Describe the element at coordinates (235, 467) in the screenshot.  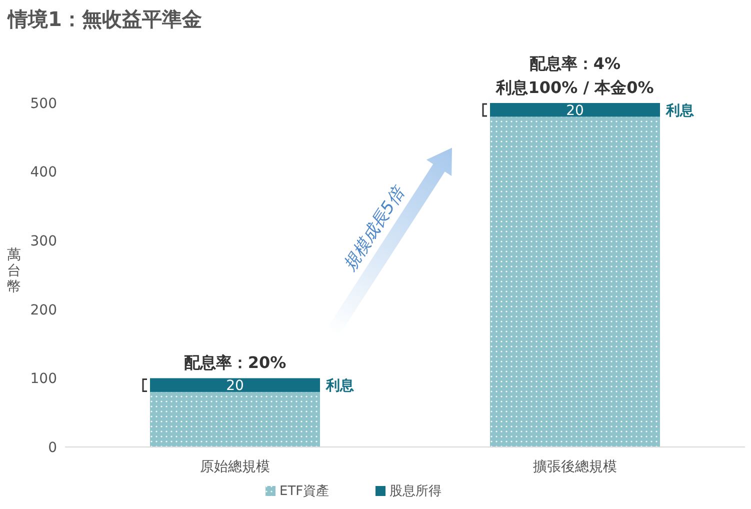
I see `x-tick-label: 原始總規模` at that location.